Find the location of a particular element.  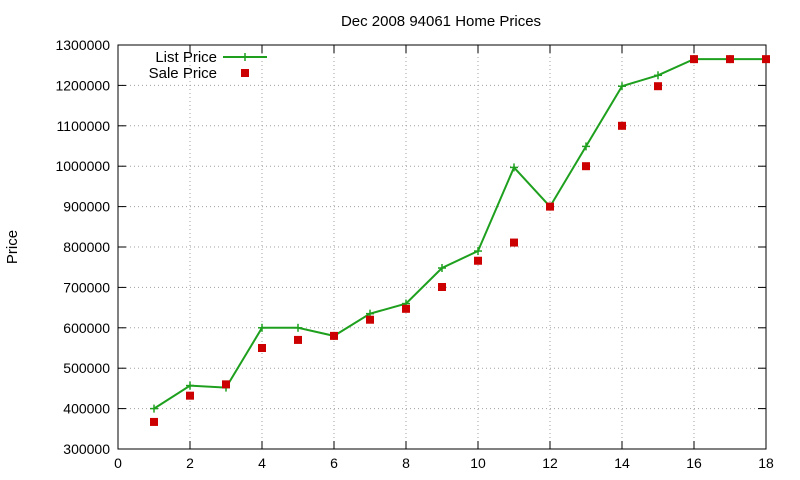

x-tick-label: 14 is located at coordinates (622, 463).